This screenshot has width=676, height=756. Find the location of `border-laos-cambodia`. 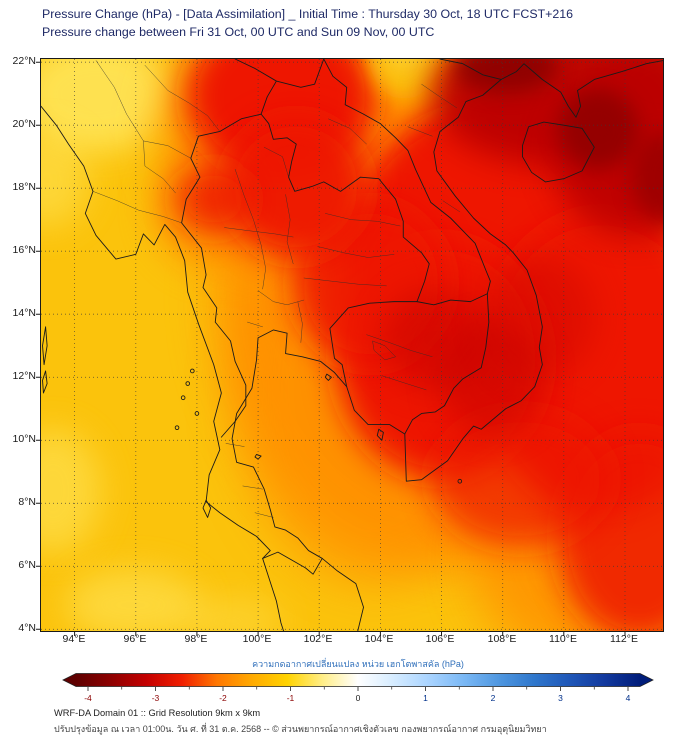

border-laos-cambodia is located at coordinates (452, 299).